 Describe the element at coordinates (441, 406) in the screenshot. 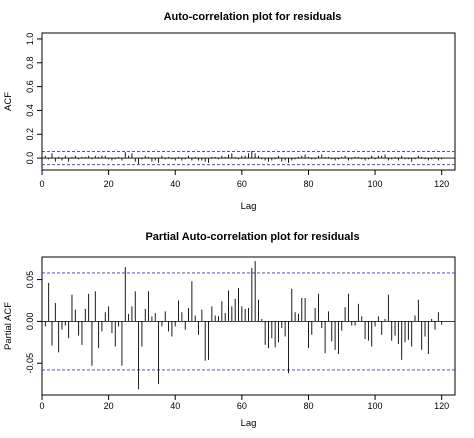

I see `pacf-x-tick-label: 120` at that location.